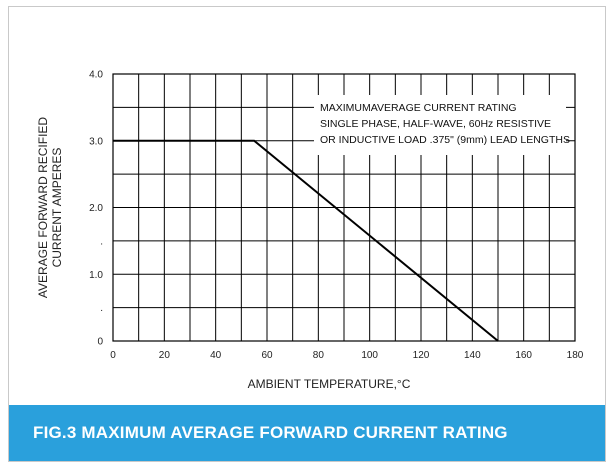 Image resolution: width=616 pixels, height=468 pixels. I want to click on y-tick-label: 3.0, so click(96, 141).